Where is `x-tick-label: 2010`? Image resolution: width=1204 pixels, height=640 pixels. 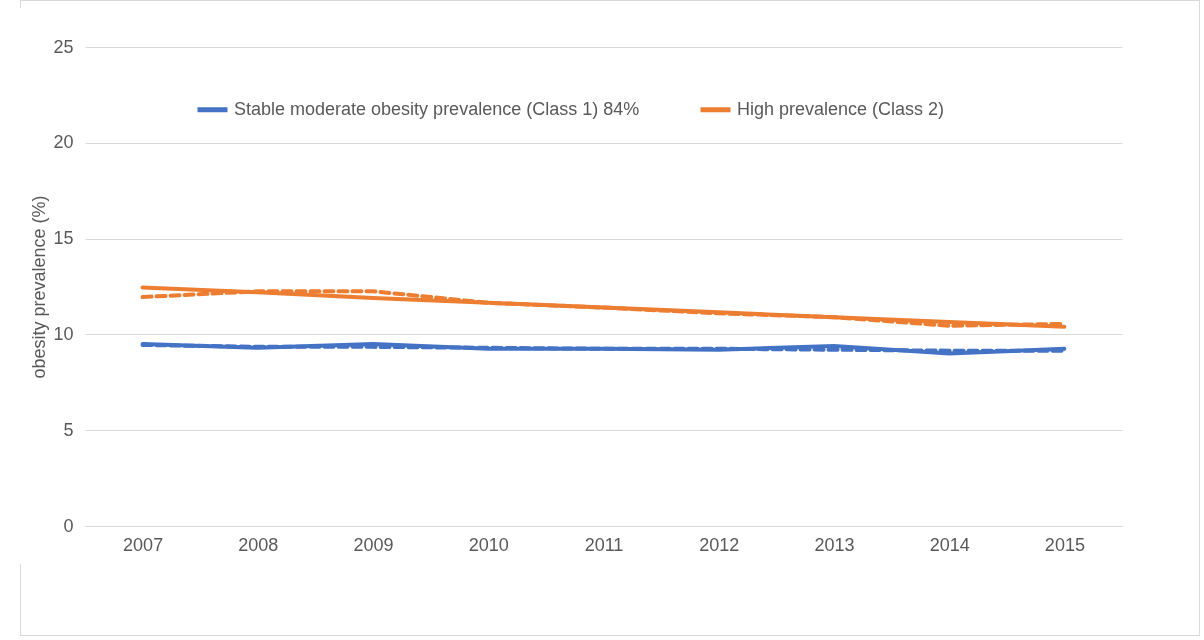 x-tick-label: 2010 is located at coordinates (488, 544).